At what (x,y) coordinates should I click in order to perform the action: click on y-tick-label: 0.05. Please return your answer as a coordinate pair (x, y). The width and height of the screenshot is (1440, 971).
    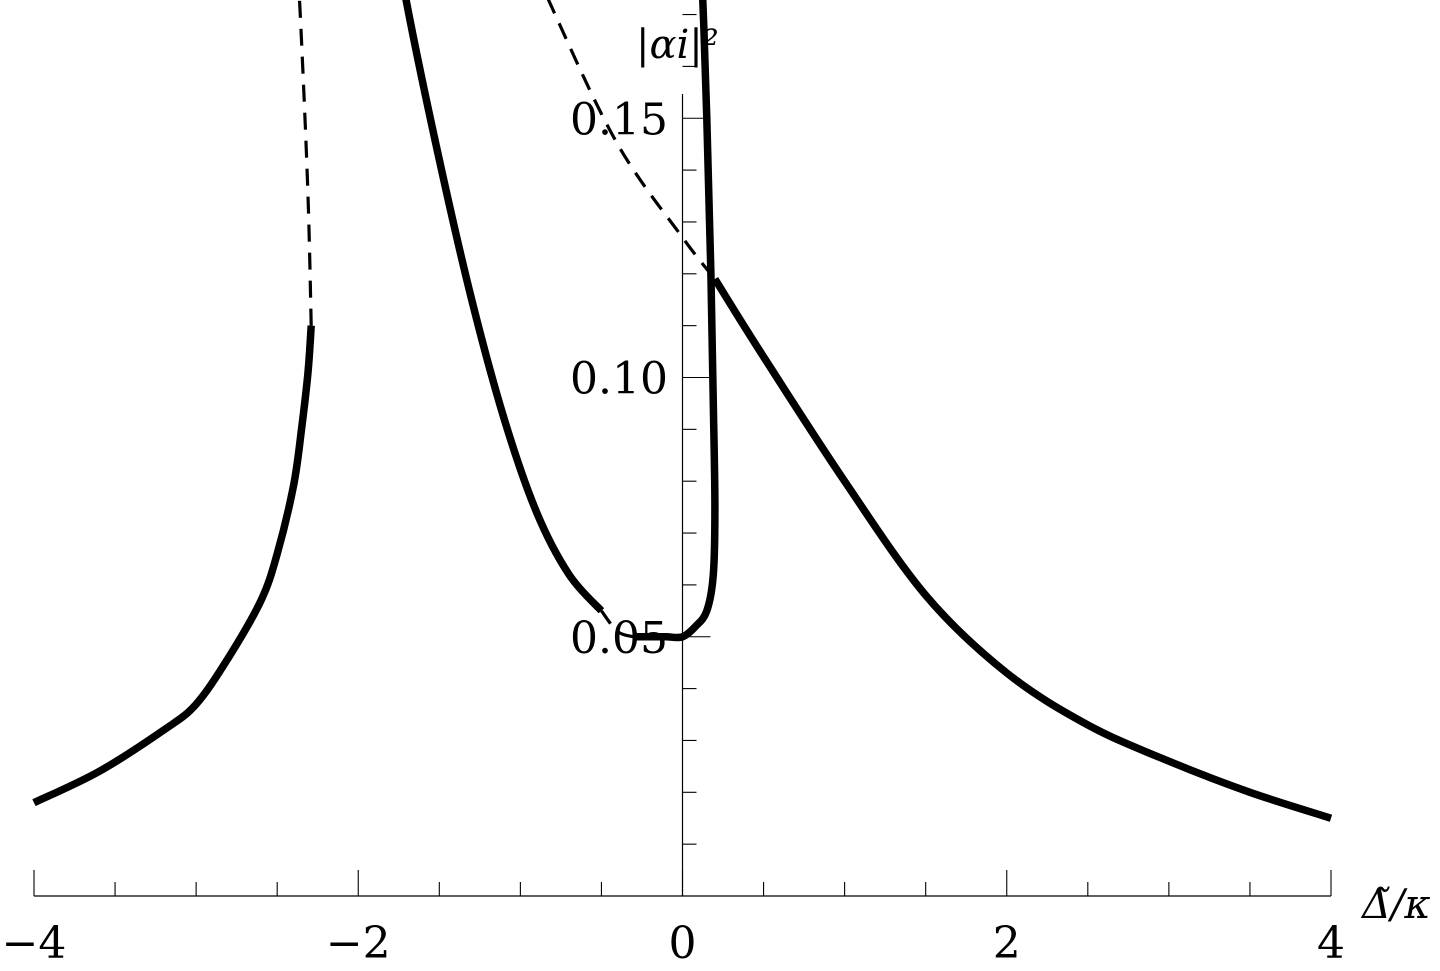
    Looking at the image, I should click on (619, 638).